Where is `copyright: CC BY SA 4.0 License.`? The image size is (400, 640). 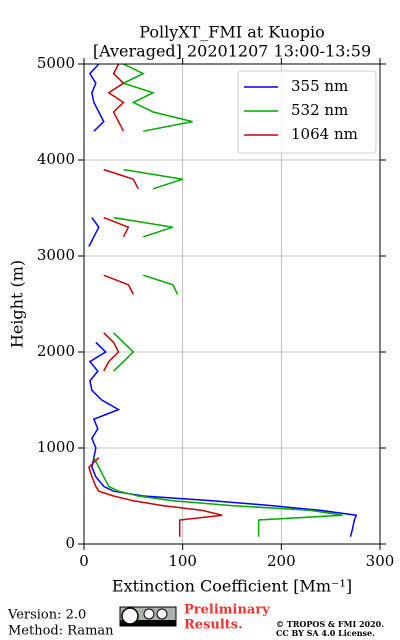 copyright: CC BY SA 4.0 License. is located at coordinates (325, 633).